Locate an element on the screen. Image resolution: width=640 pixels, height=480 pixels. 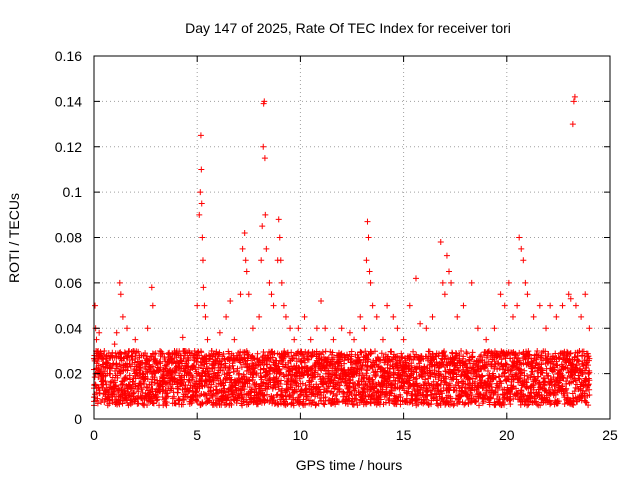
y-tick-label: 0.08 is located at coordinates (68, 238).